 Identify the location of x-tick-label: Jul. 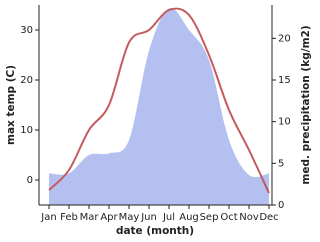
(168, 217).